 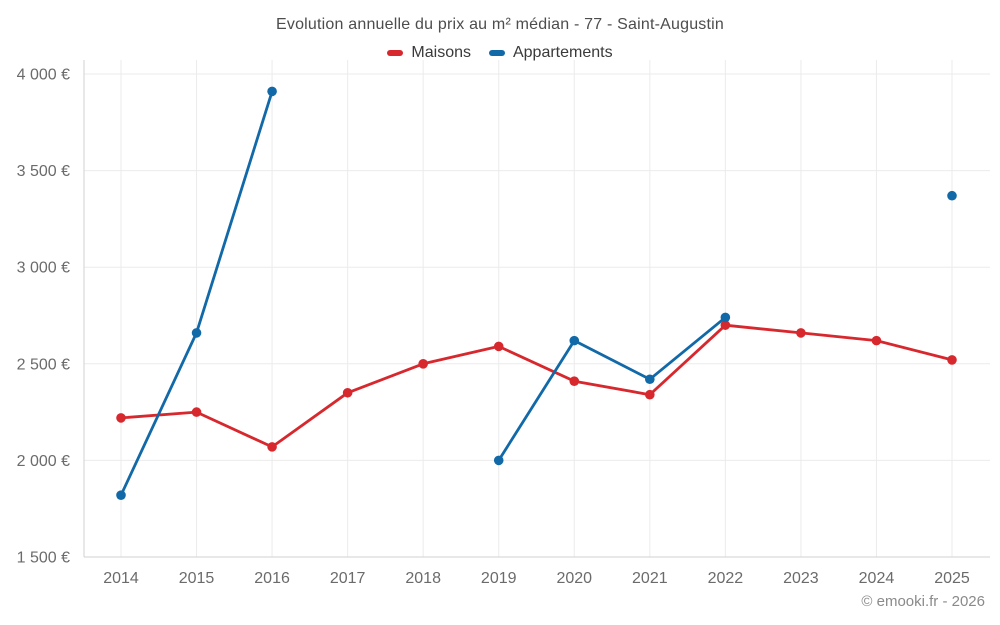 I want to click on y-tick-label: 2 000 €, so click(x=43, y=461).